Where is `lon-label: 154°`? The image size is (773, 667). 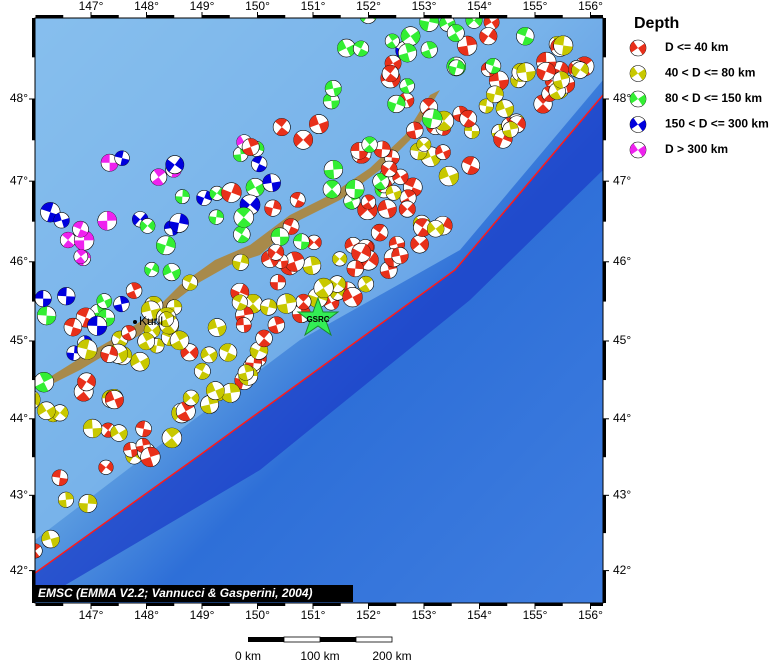 lon-label: 154° is located at coordinates (479, 615).